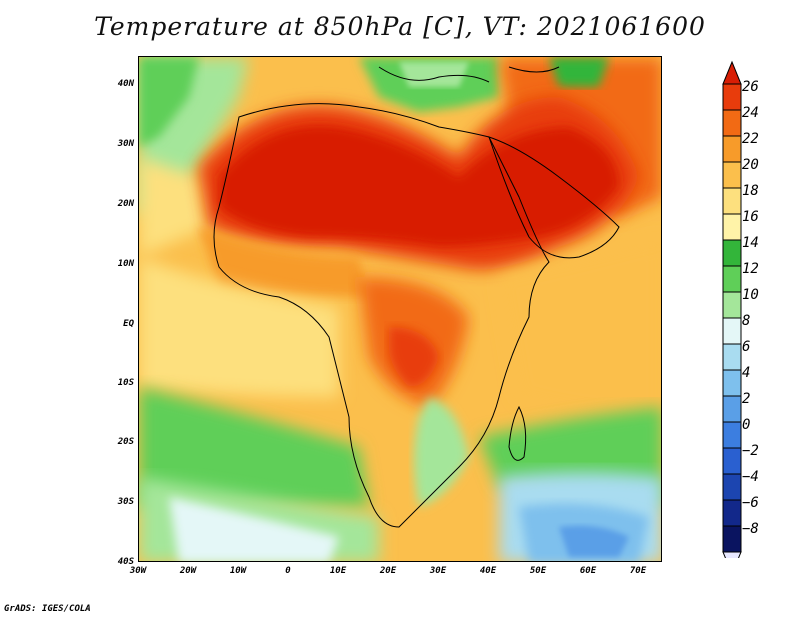  Describe the element at coordinates (750, 269) in the screenshot. I see `colorbar-label-12: 12` at that location.